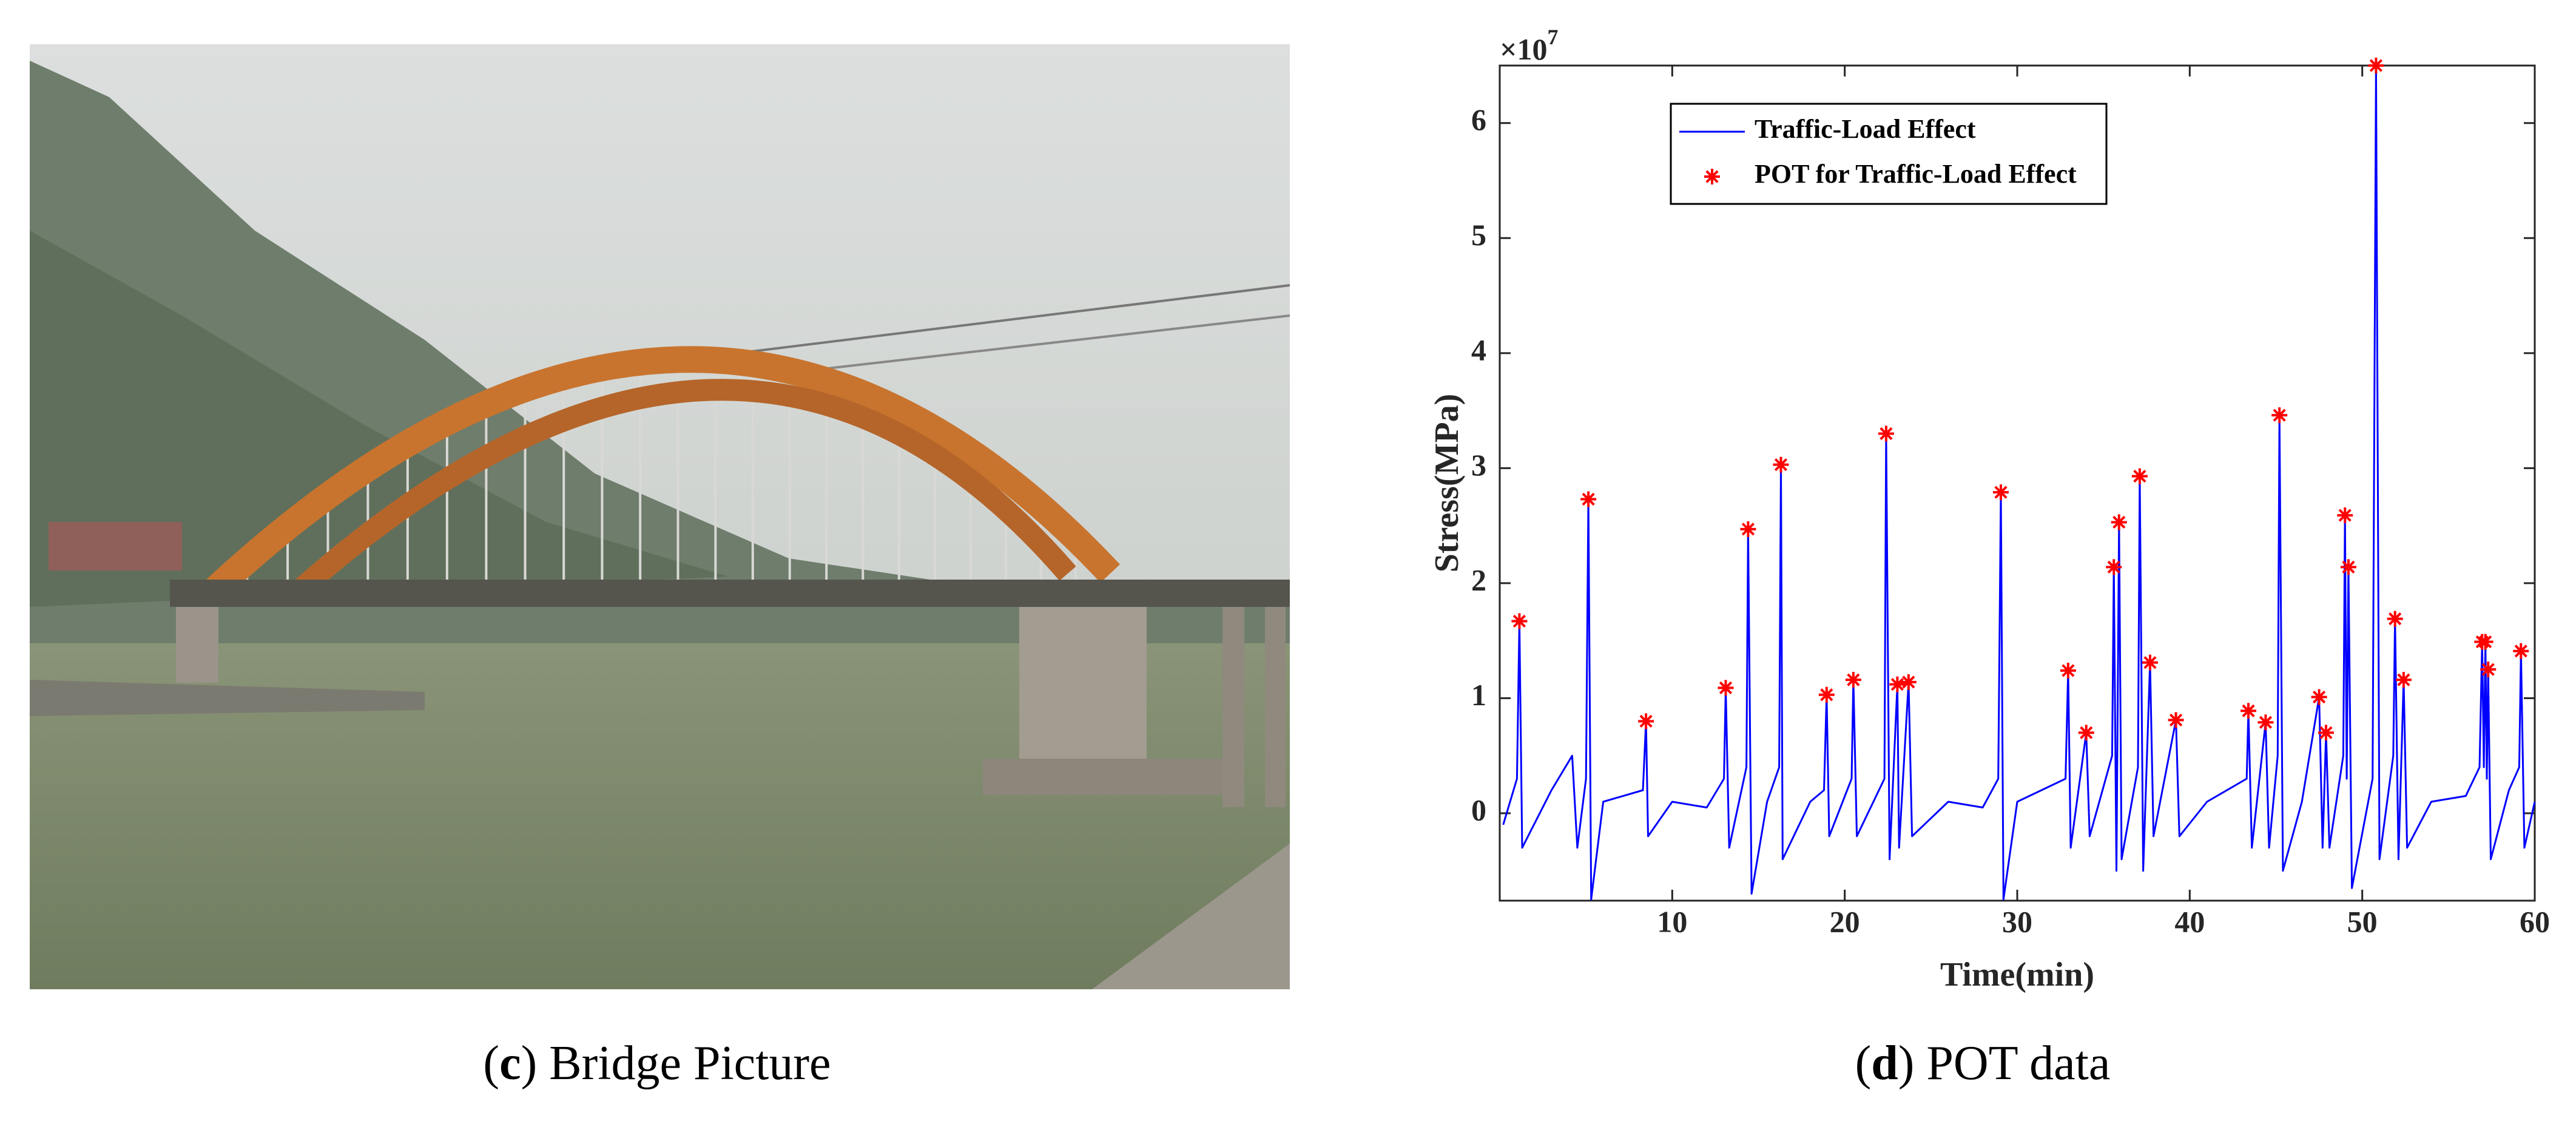 Image resolution: width=2576 pixels, height=1124 pixels. I want to click on caption-text: ) POT data, so click(2005, 1063).